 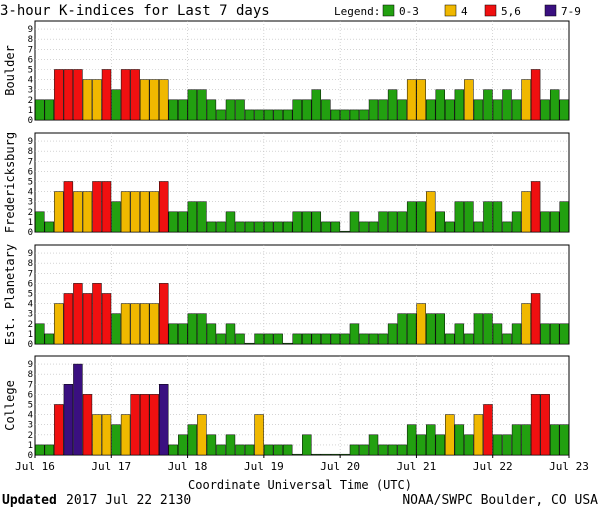 I want to click on legend-title: Legend:, so click(x=357, y=11).